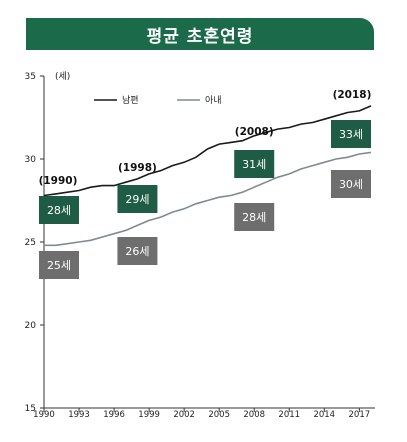 The width and height of the screenshot is (407, 442). Describe the element at coordinates (30, 409) in the screenshot. I see `y-tick-label: 15` at that location.